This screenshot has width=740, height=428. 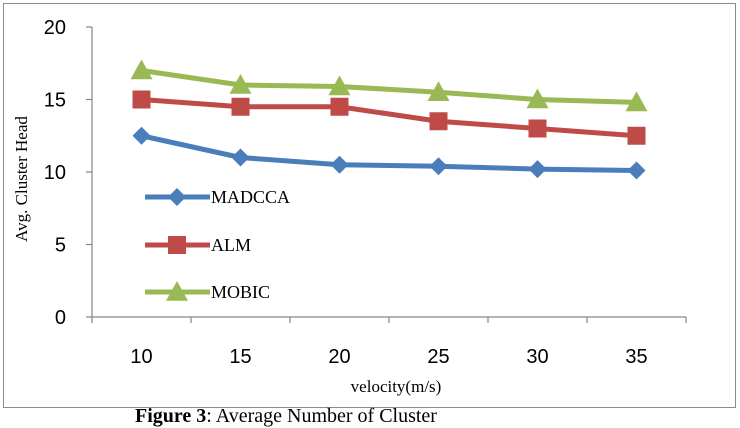 I want to click on series-line-alm, so click(x=389, y=118).